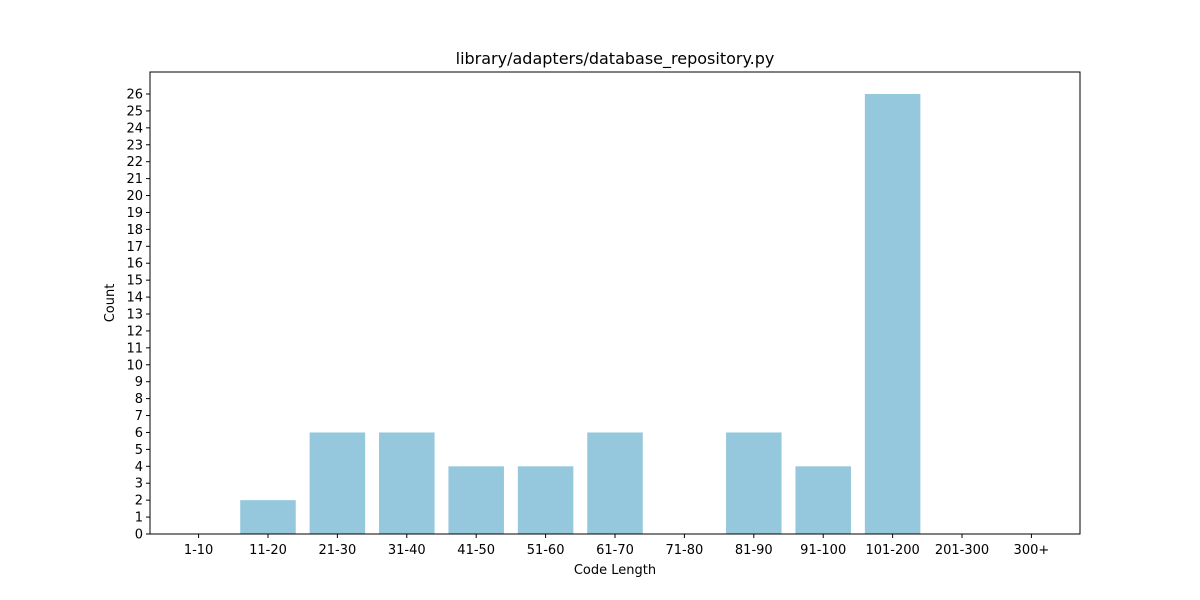 The image size is (1200, 600). What do you see at coordinates (134, 95) in the screenshot?
I see `y-tick-label: 26` at bounding box center [134, 95].